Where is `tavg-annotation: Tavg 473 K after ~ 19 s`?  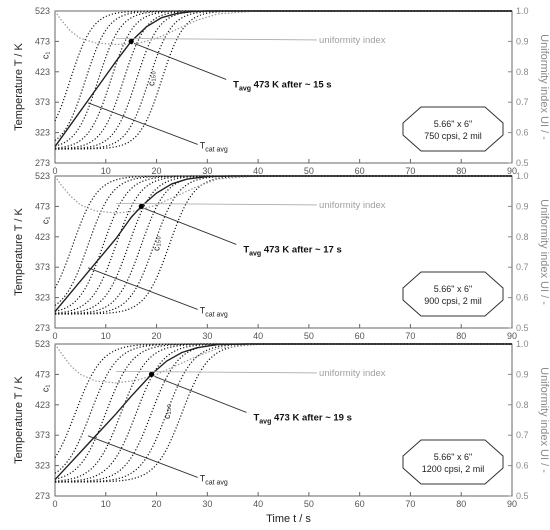
tavg-annotation: Tavg 473 K after ~ 19 s is located at coordinates (302, 418).